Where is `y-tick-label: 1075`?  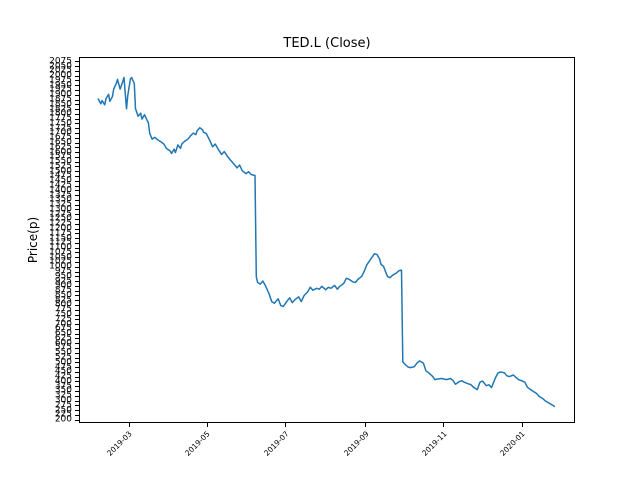
y-tick-label: 1075 is located at coordinates (60, 252).